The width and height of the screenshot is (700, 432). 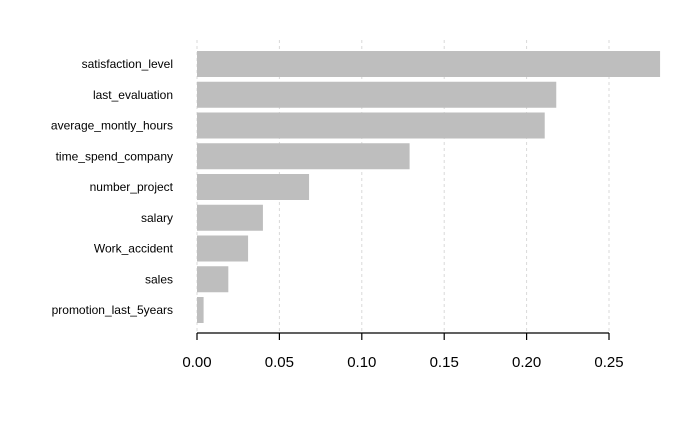 I want to click on x-tick-label-1: 0.05, so click(x=279, y=362).